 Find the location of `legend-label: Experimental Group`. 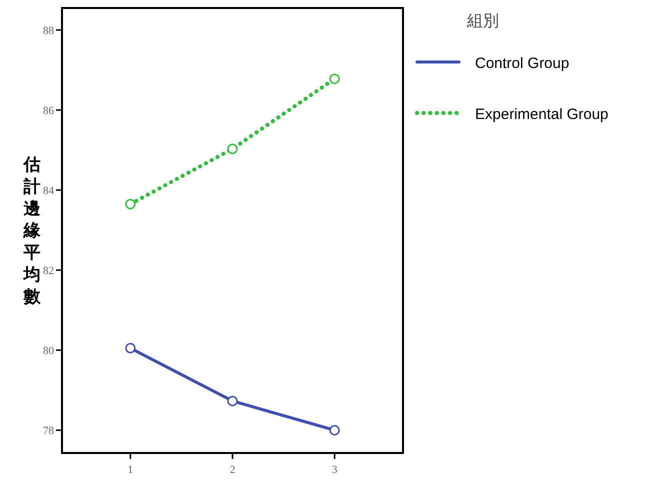

legend-label: Experimental Group is located at coordinates (541, 114).